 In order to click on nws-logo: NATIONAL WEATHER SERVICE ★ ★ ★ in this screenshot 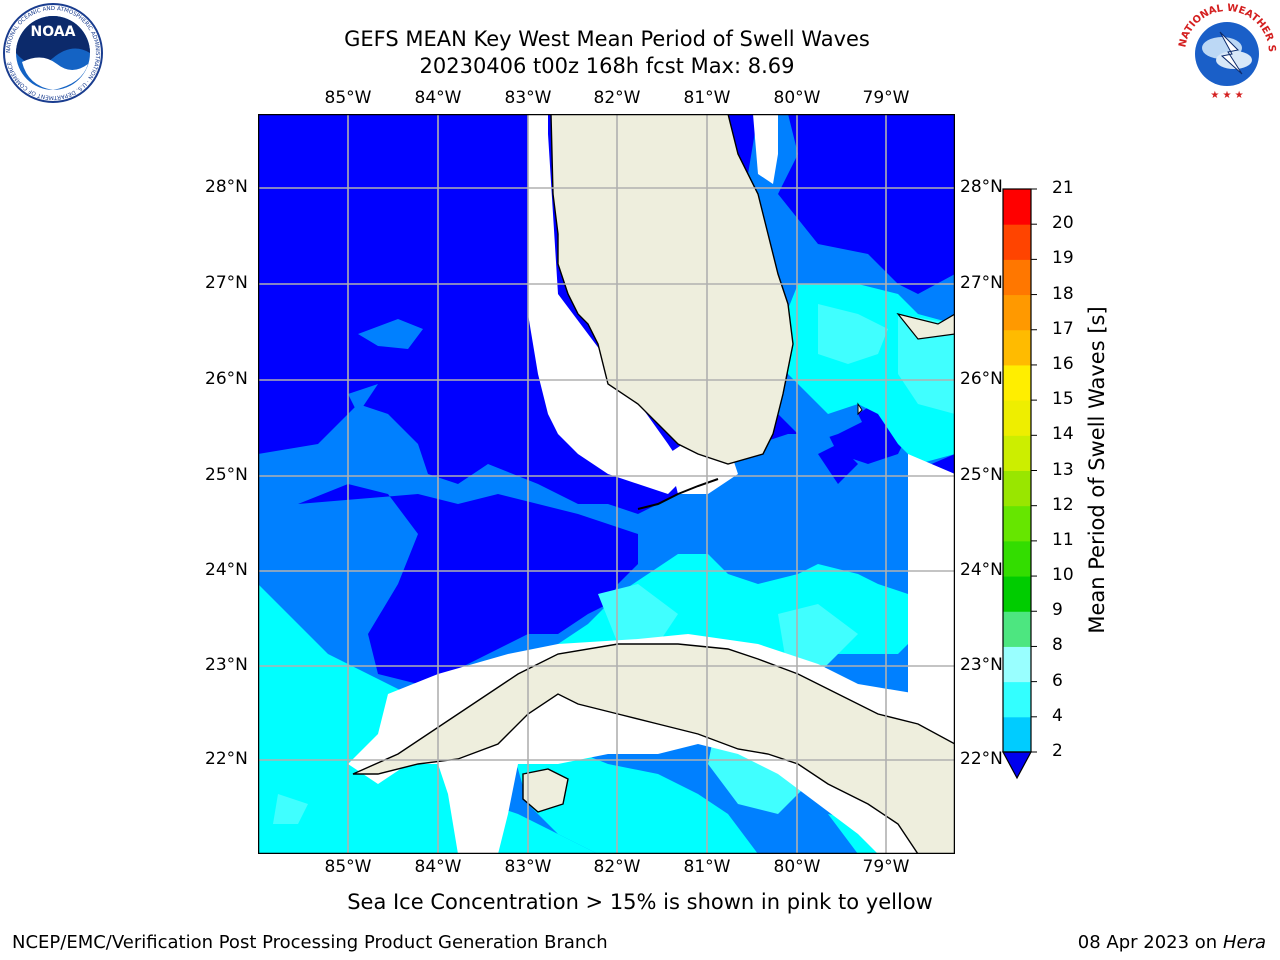, I will do `click(1226, 52)`.